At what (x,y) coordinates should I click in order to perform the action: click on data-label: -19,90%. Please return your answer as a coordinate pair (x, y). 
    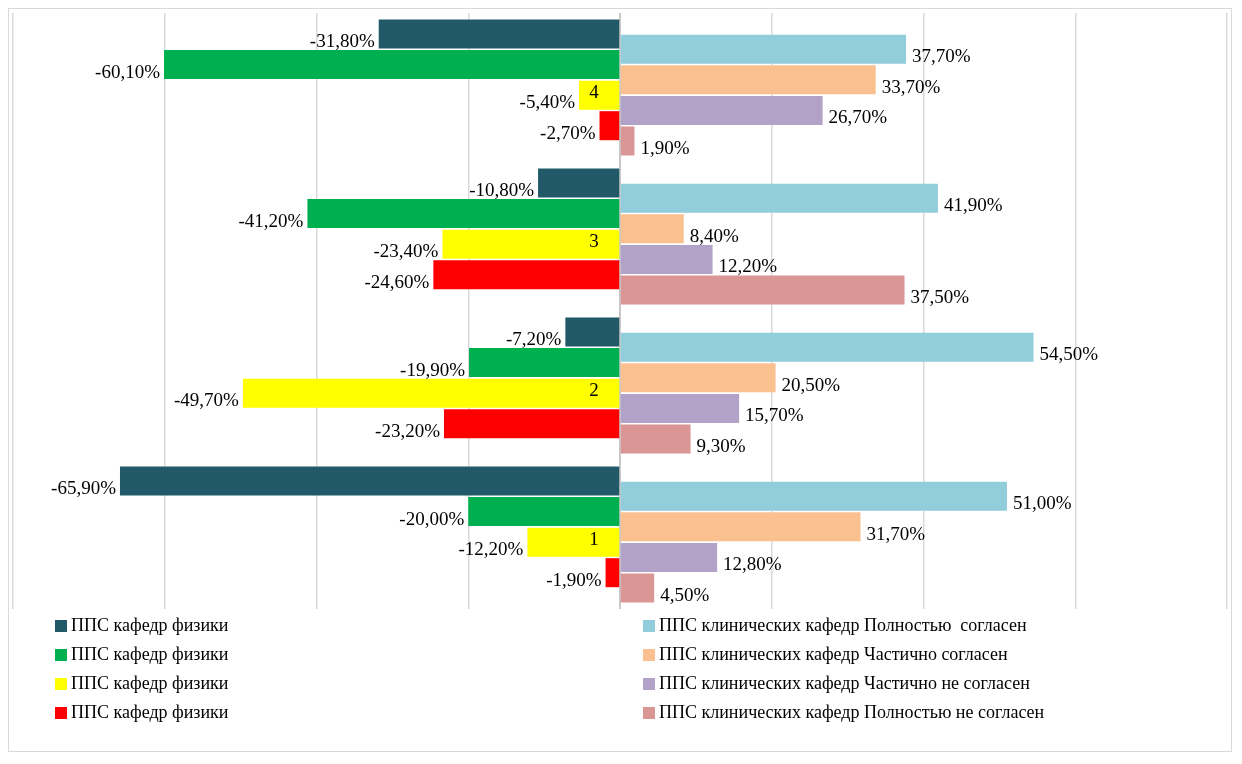
    Looking at the image, I should click on (433, 369).